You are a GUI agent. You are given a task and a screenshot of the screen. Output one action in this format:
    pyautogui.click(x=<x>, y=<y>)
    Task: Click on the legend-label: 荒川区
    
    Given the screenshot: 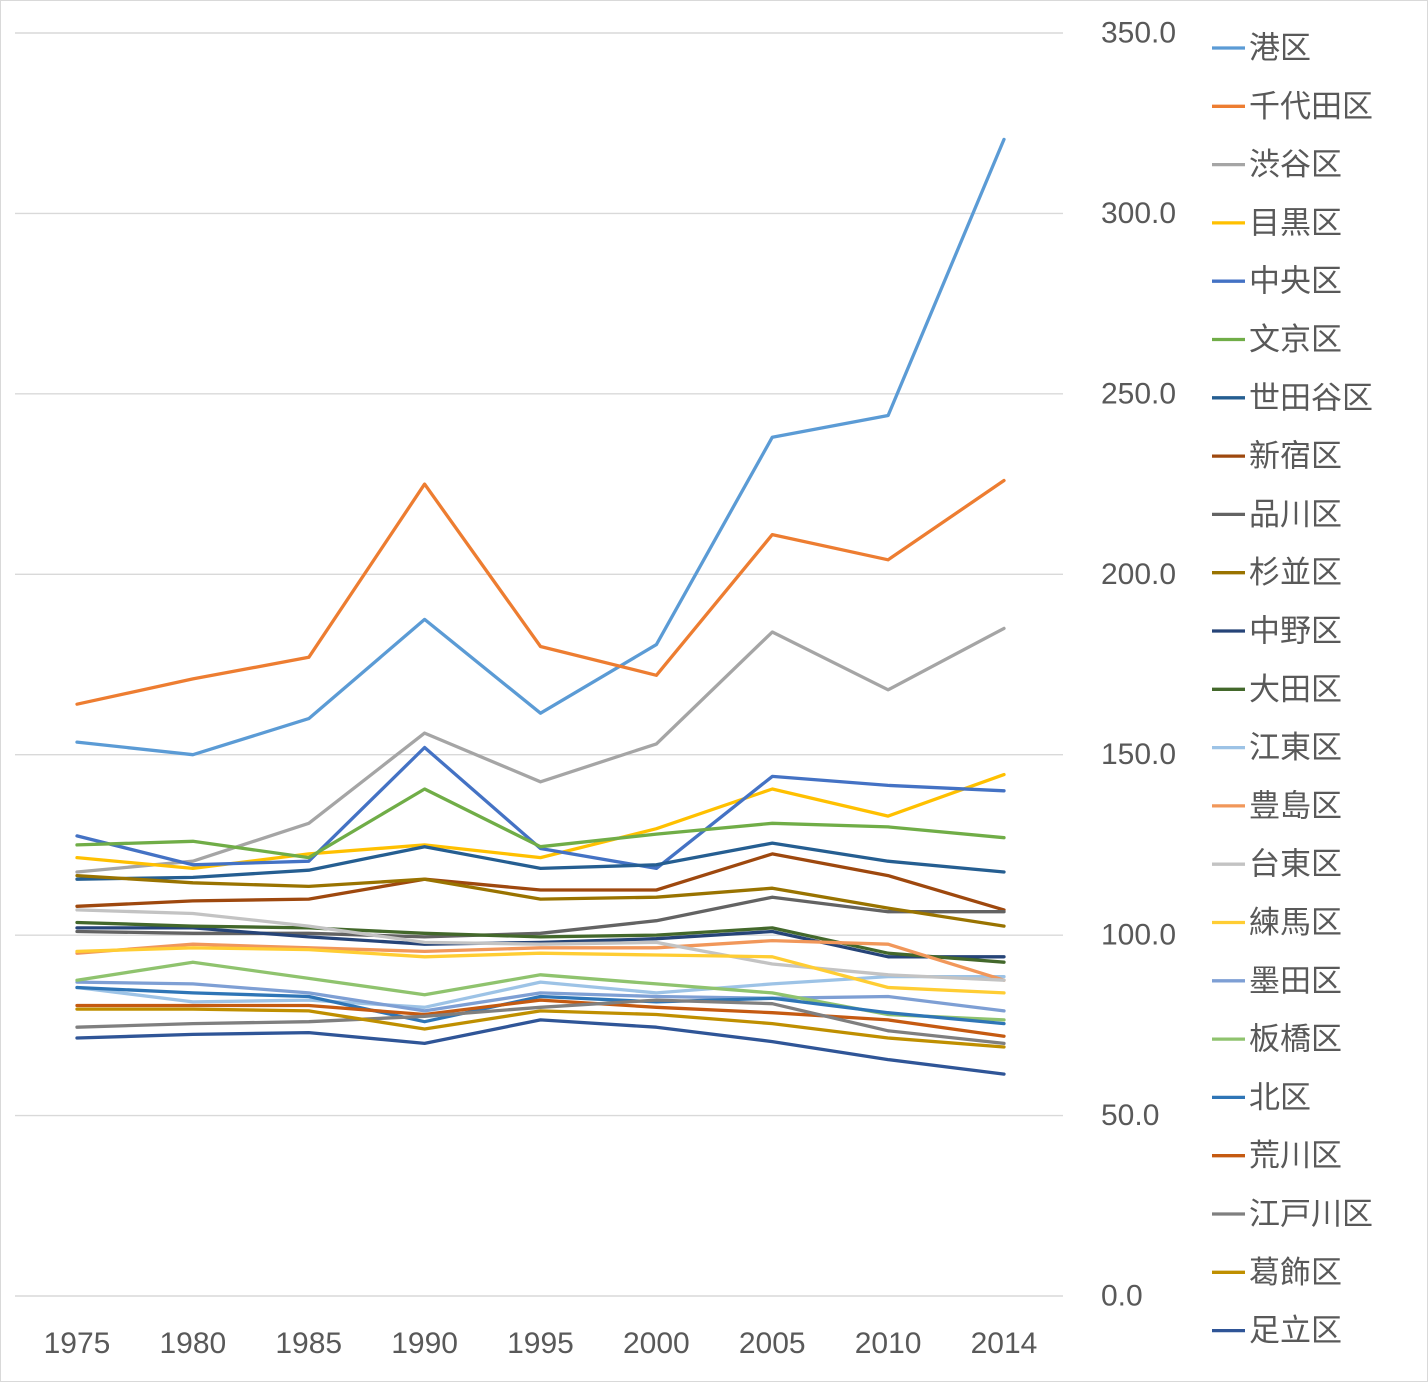 What is the action you would take?
    pyautogui.click(x=1295, y=1155)
    